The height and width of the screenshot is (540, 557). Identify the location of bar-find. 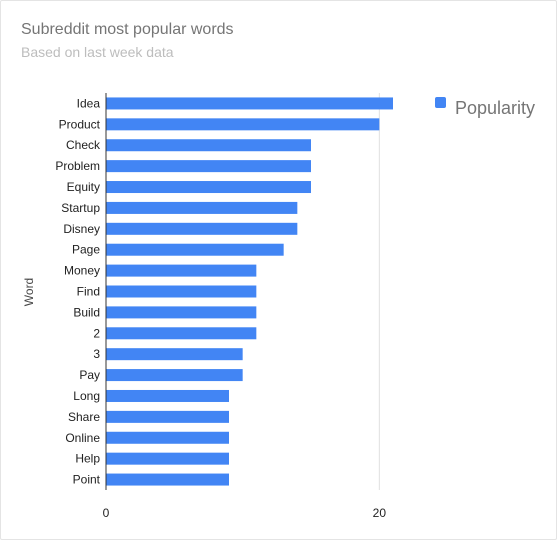
(181, 291).